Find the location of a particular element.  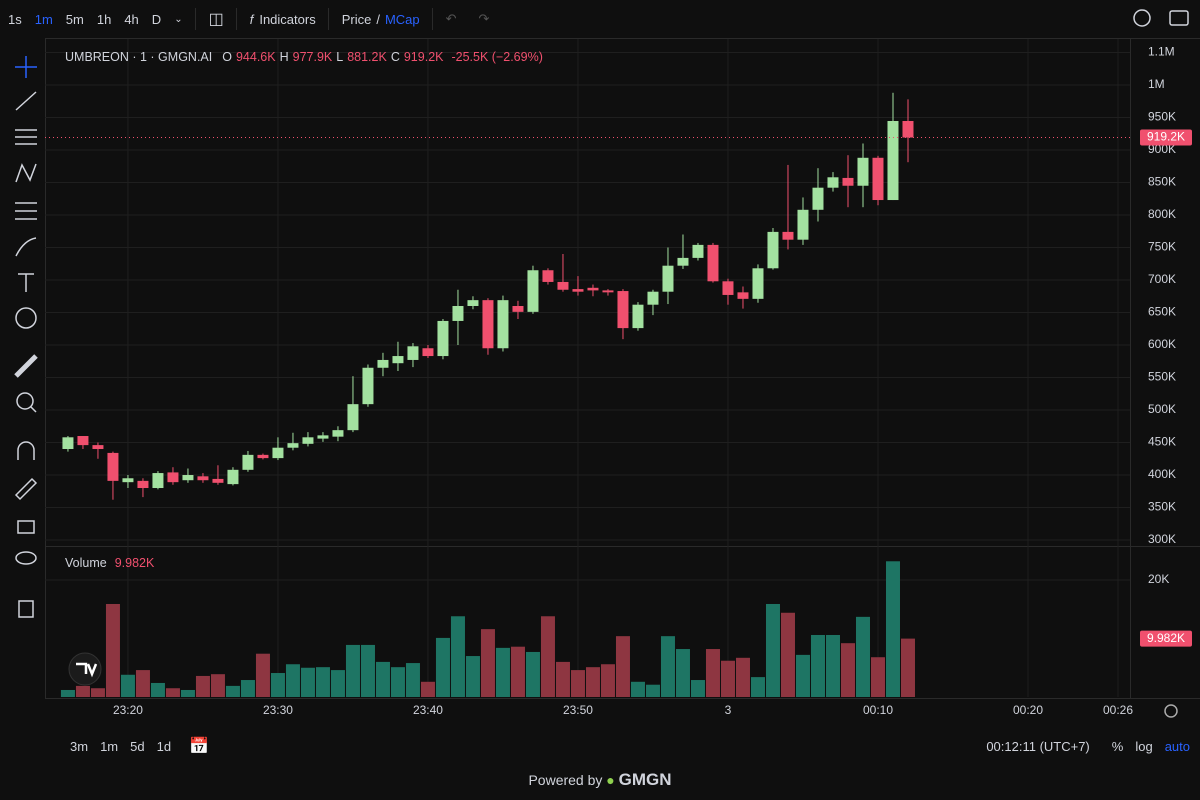

interval-dropdown: ⌄ is located at coordinates (178, 19).